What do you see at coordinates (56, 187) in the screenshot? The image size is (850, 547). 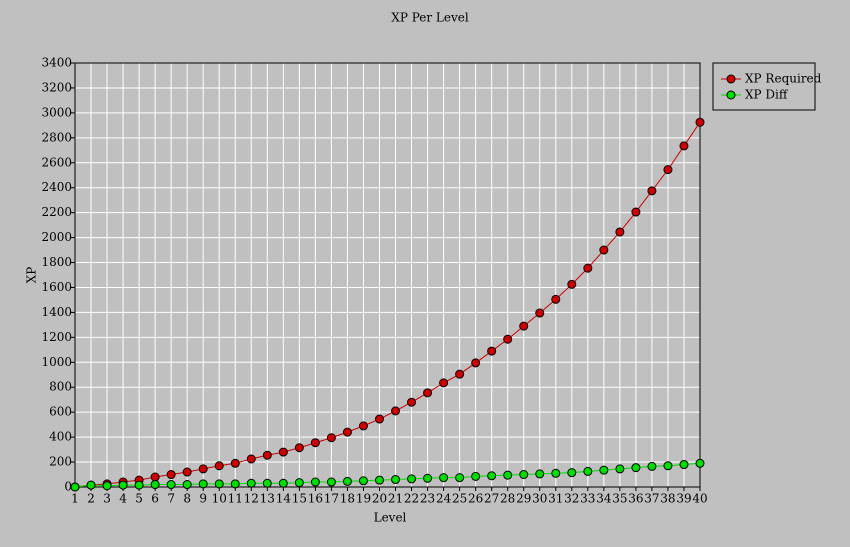 I see `y-tick-label: 2400` at bounding box center [56, 187].